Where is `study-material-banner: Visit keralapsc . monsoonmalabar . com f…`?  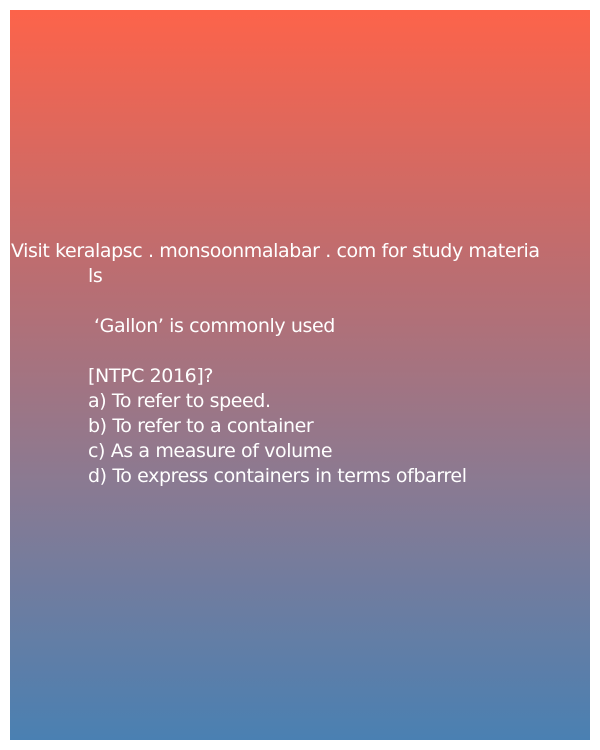 study-material-banner: Visit keralapsc . monsoonmalabar . com f… is located at coordinates (275, 251).